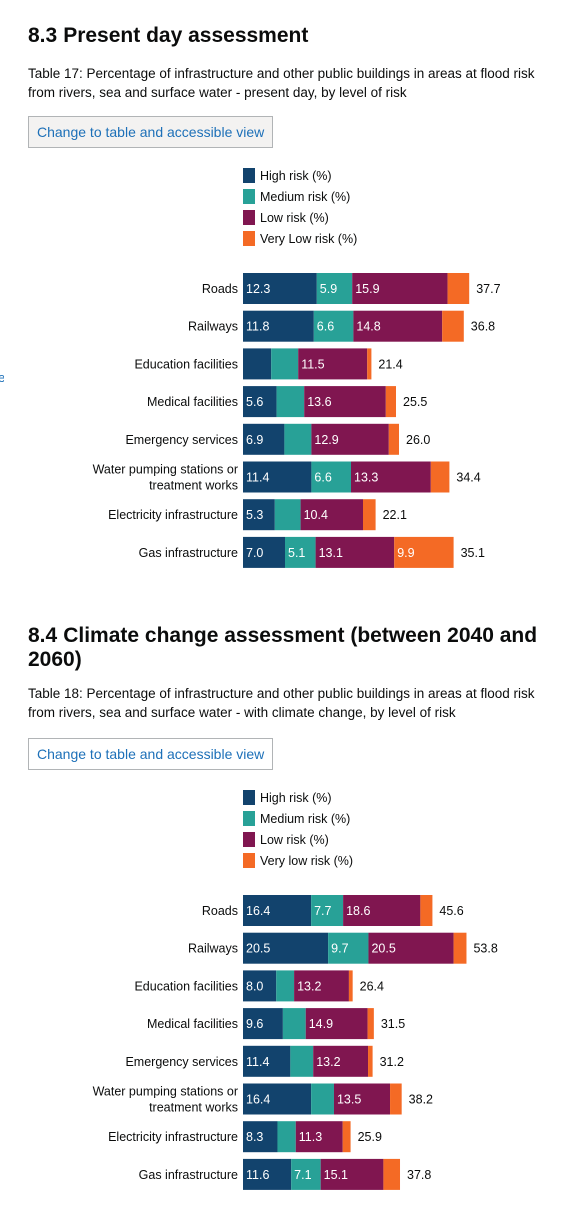 This screenshot has width=567, height=1206. What do you see at coordinates (258, 911) in the screenshot?
I see `bar-value-label: 16.4` at bounding box center [258, 911].